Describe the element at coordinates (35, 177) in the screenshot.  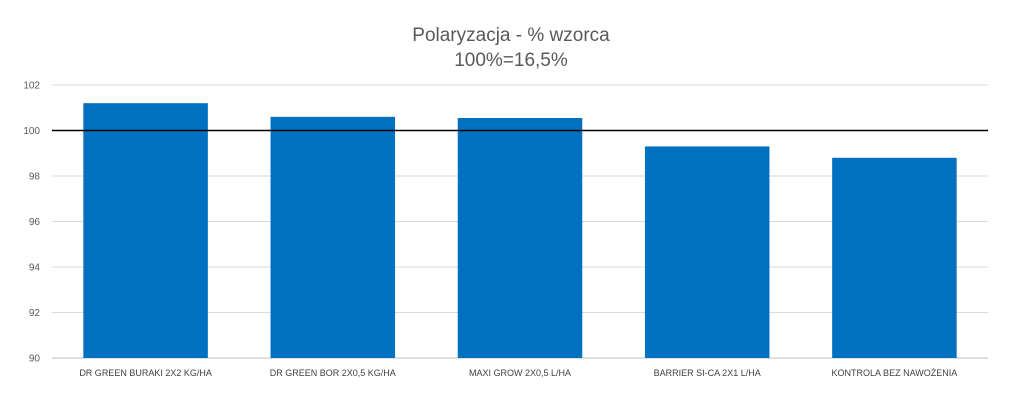
I see `y-tick-label: 98` at that location.